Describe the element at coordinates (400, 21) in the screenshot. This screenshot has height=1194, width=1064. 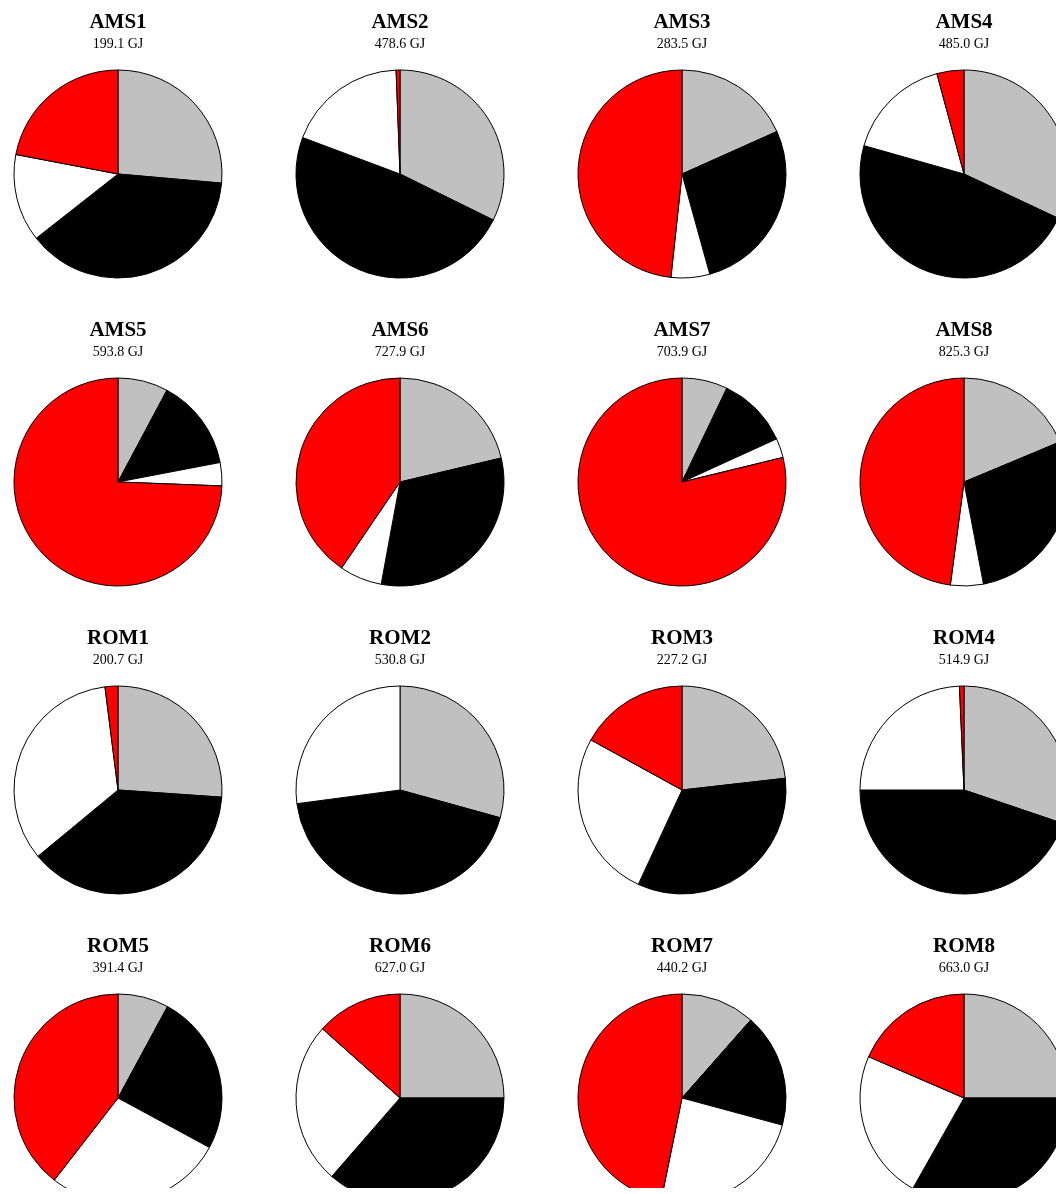
I see `chart-title: AMS2` at that location.